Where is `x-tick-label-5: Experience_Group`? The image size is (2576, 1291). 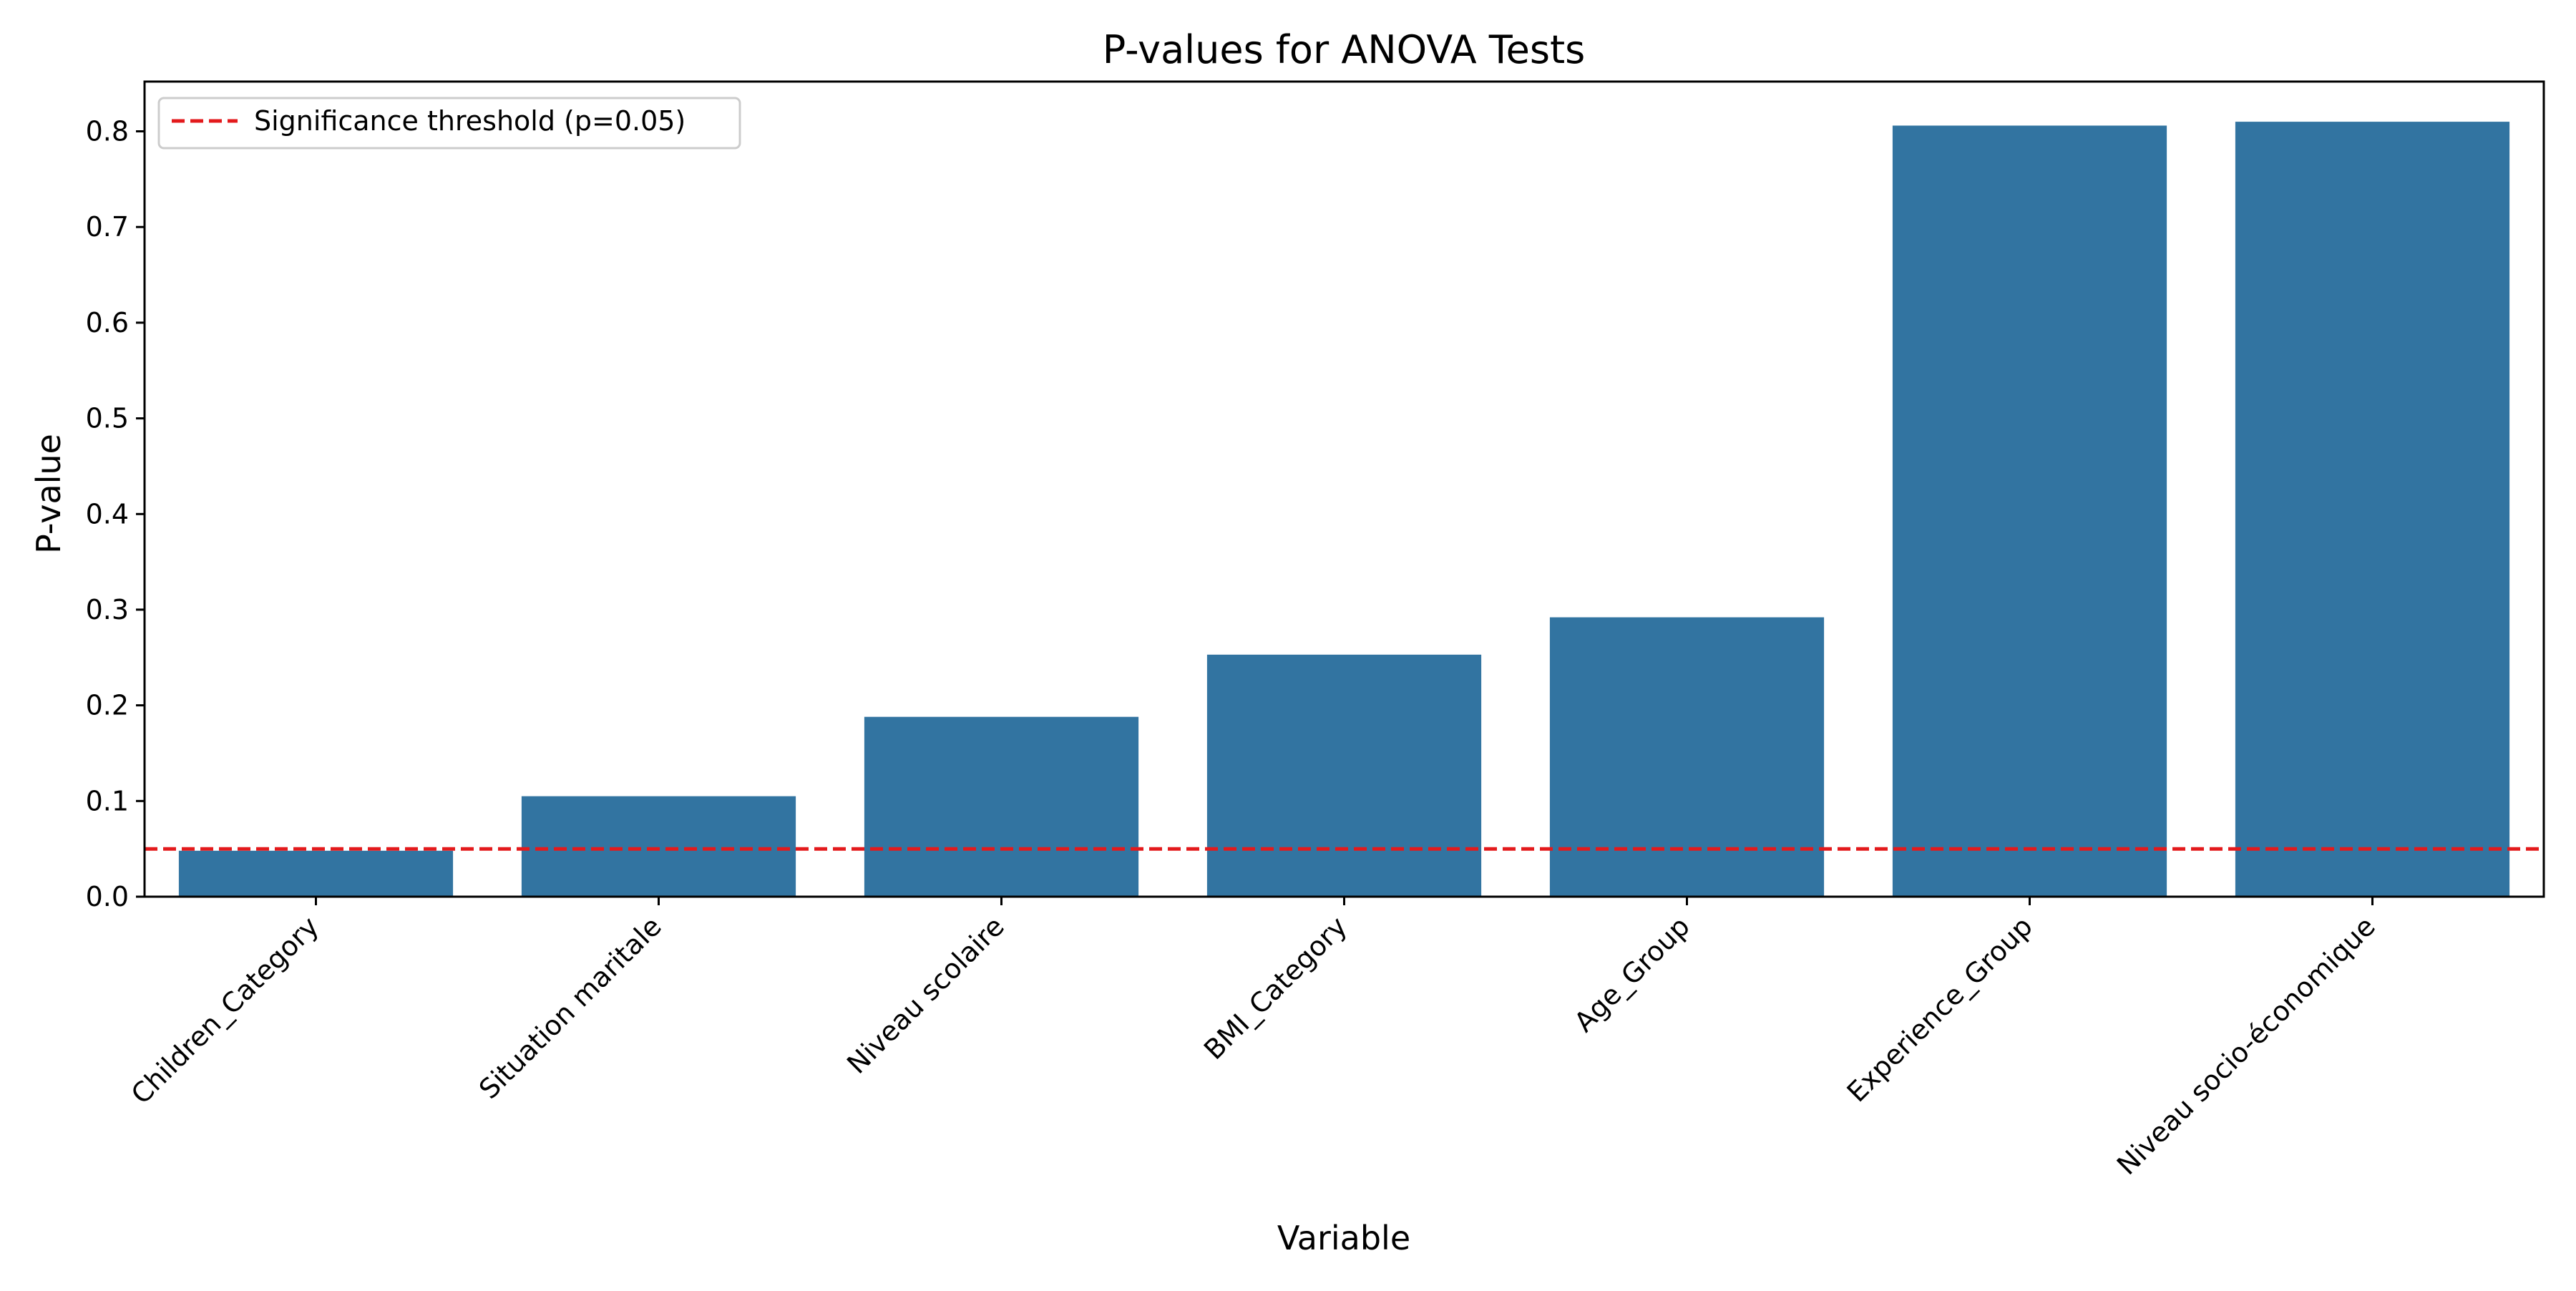 x-tick-label-5: Experience_Group is located at coordinates (1940, 1009).